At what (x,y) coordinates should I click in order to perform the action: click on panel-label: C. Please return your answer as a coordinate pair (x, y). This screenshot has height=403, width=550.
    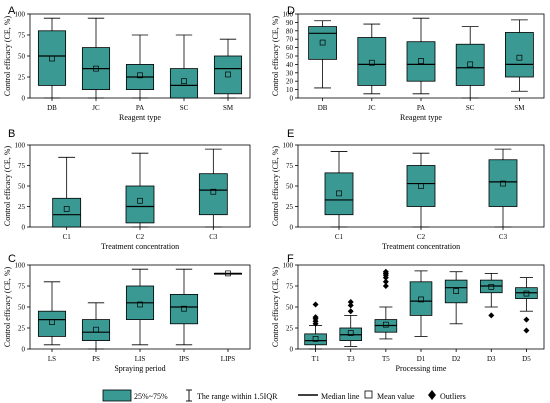
    Looking at the image, I should click on (12, 259).